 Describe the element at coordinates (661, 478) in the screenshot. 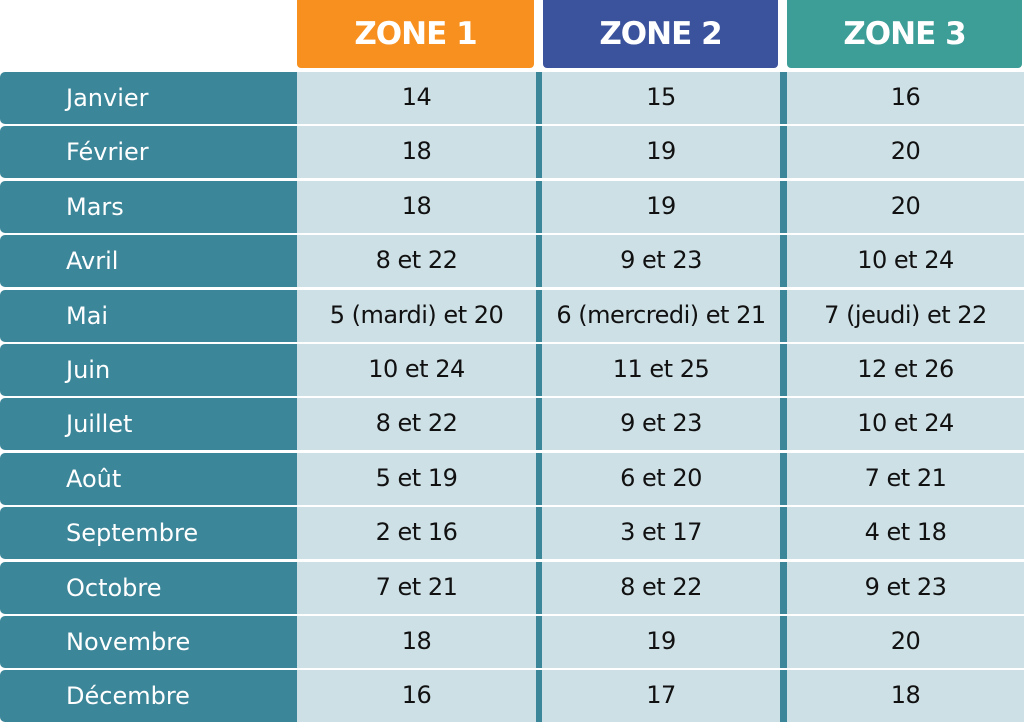

I see `zone-2-cell: 6 et 20` at that location.